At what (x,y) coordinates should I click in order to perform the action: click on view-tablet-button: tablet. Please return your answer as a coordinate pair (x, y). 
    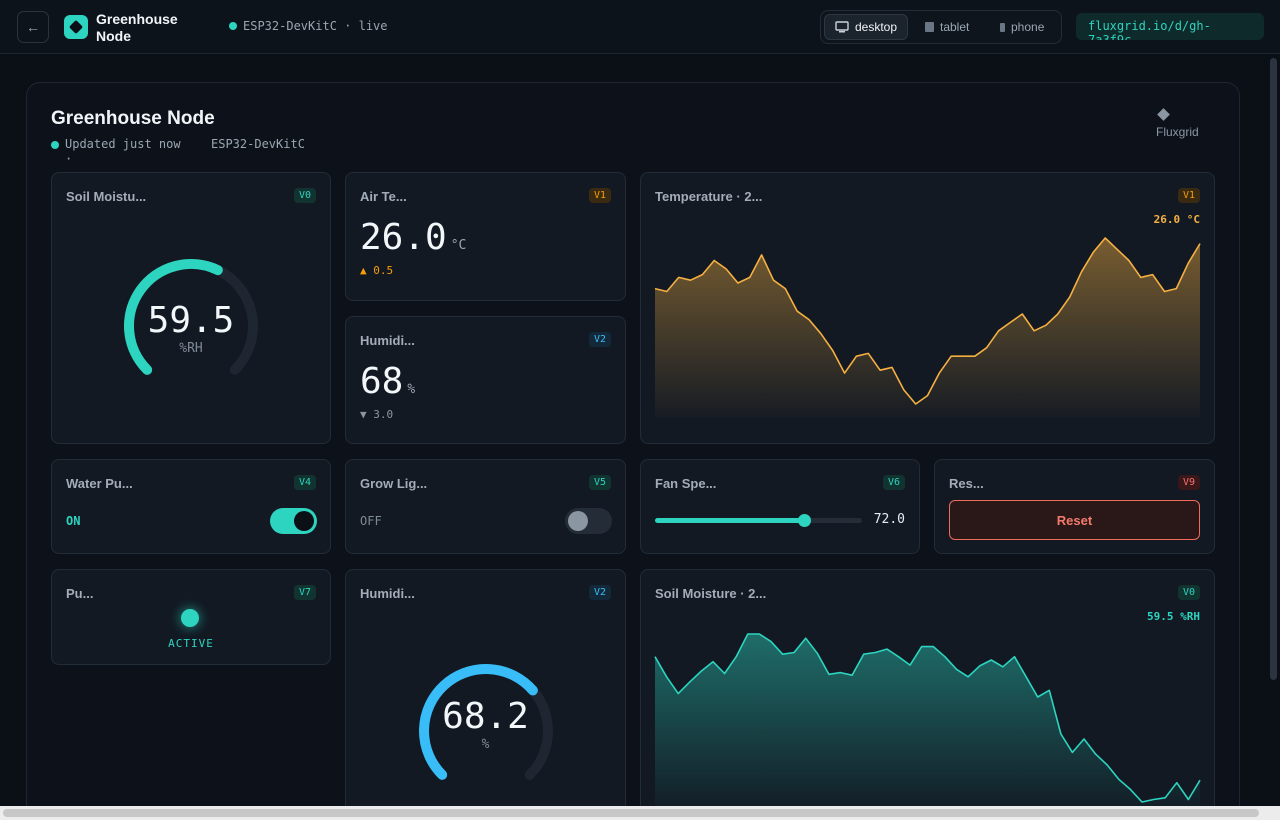
    Looking at the image, I should click on (947, 27).